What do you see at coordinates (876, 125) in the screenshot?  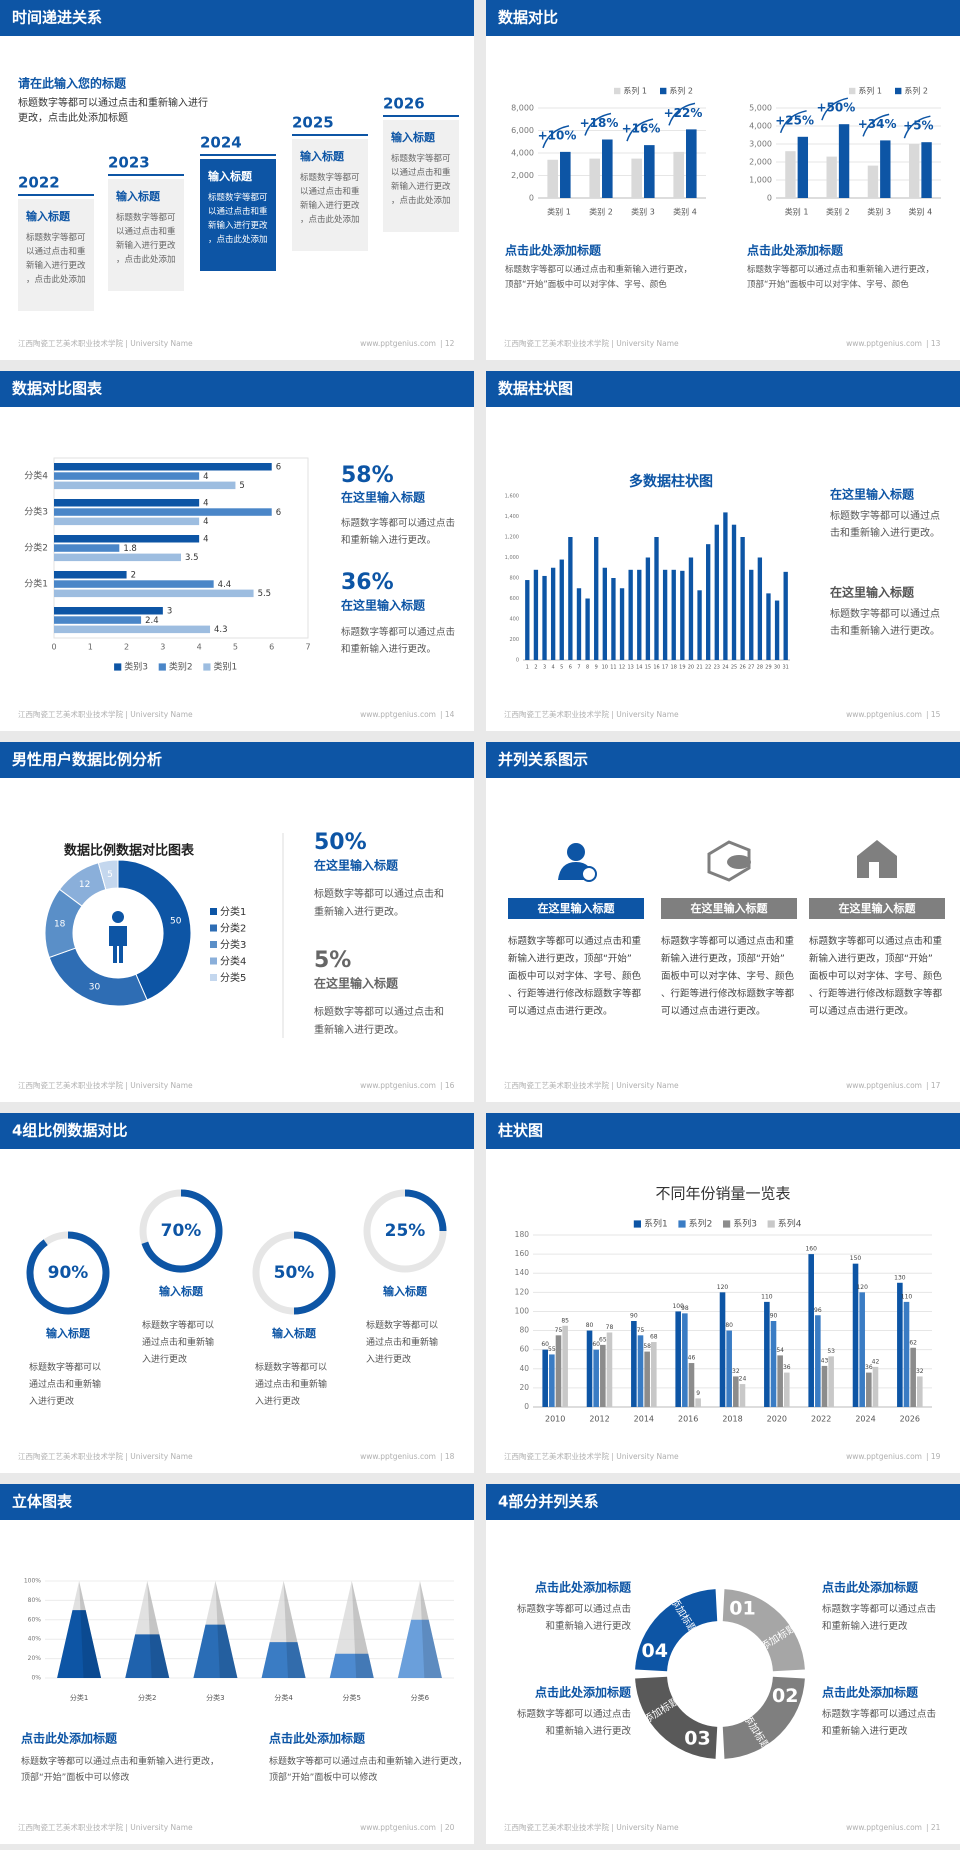 I see `annotation-arrow` at bounding box center [876, 125].